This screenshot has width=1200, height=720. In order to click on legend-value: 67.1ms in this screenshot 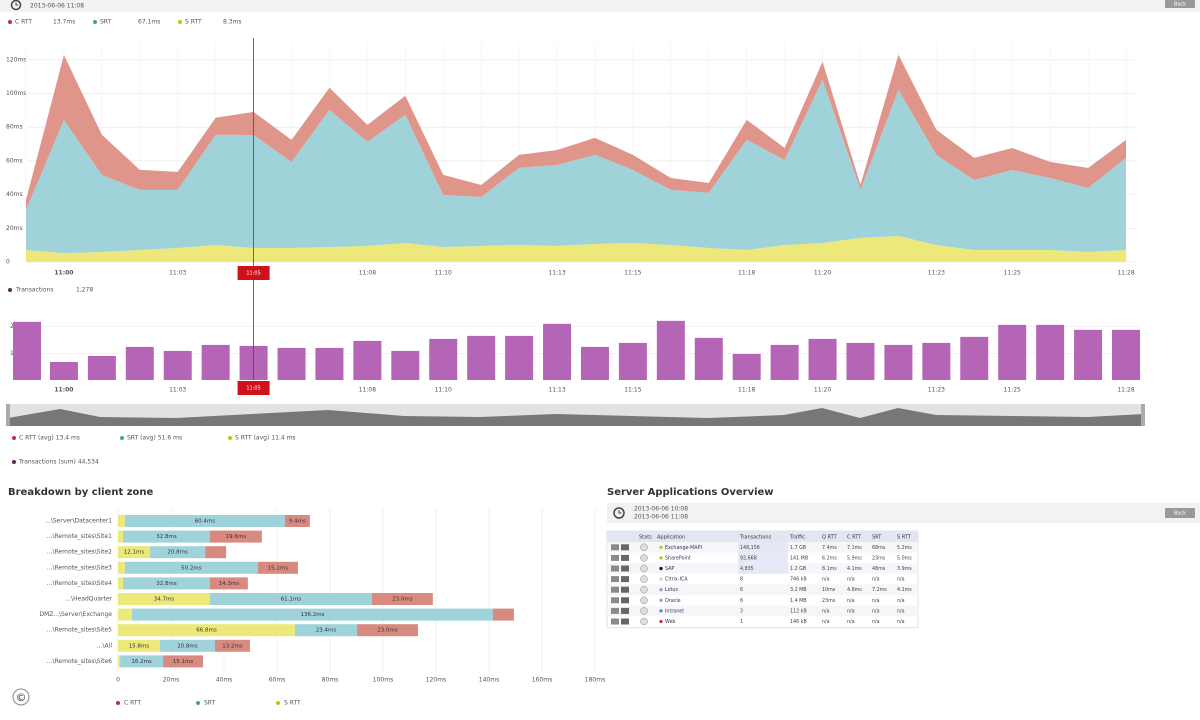, I will do `click(149, 22)`.